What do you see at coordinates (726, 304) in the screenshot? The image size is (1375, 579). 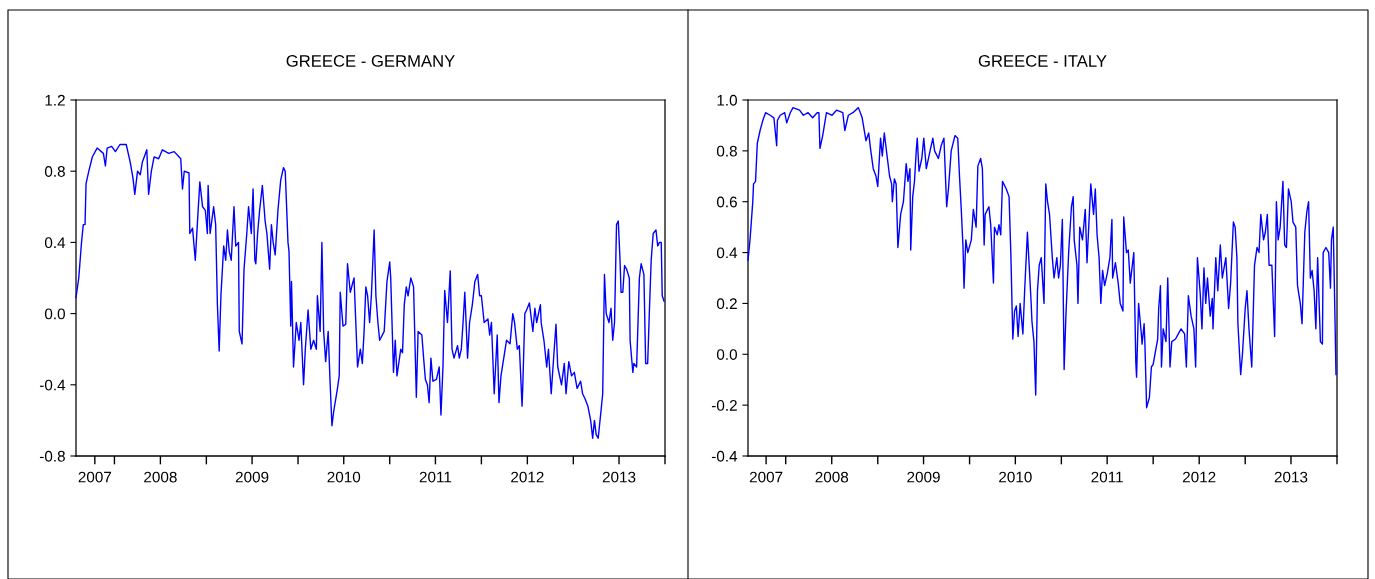 I see `y-tick-label: 0.2` at bounding box center [726, 304].